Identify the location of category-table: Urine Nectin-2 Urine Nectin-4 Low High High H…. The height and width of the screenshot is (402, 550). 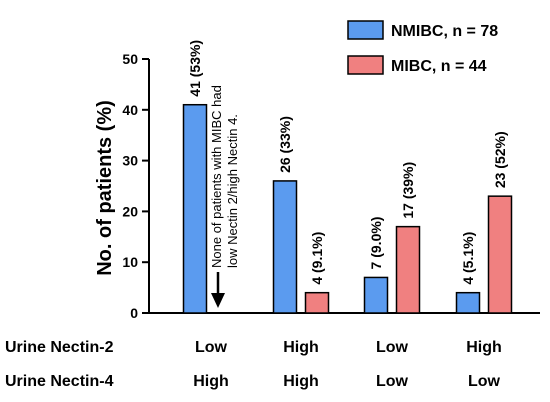
(253, 364).